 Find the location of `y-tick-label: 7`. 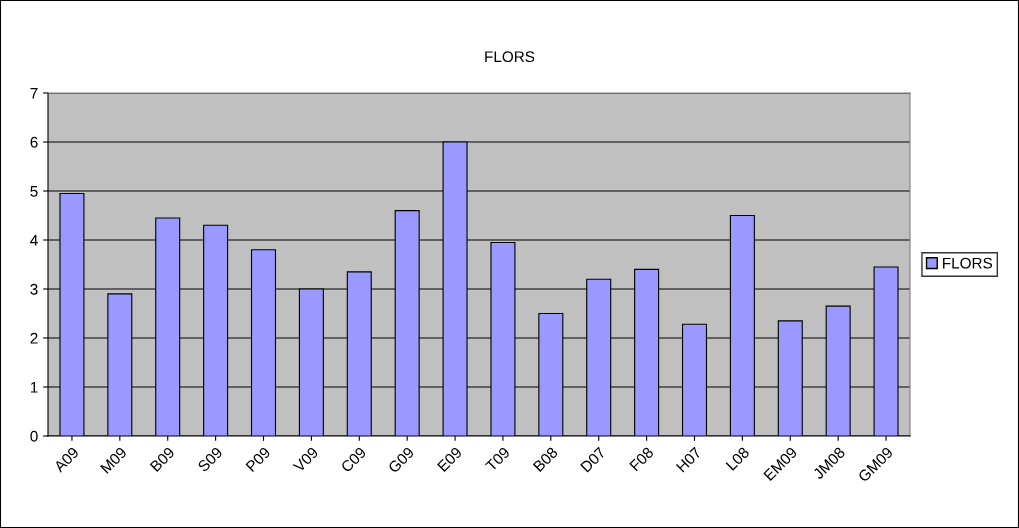

y-tick-label: 7 is located at coordinates (34, 93).